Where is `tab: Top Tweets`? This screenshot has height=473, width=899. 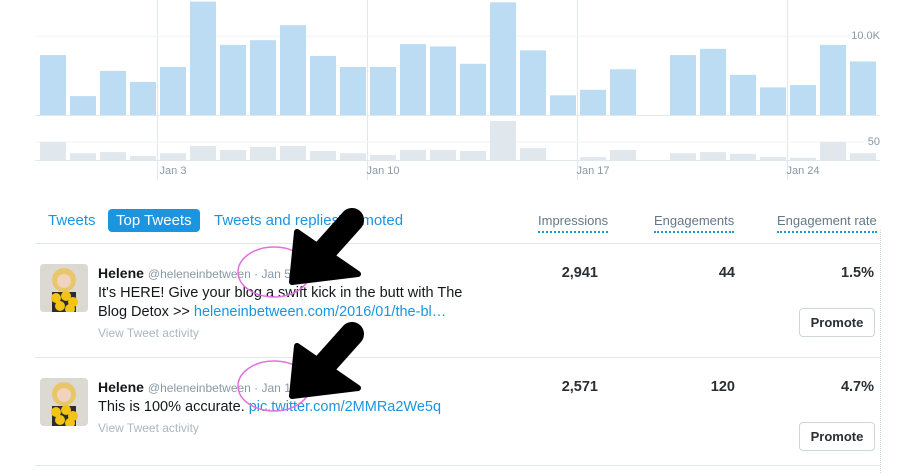
tab: Top Tweets is located at coordinates (154, 220).